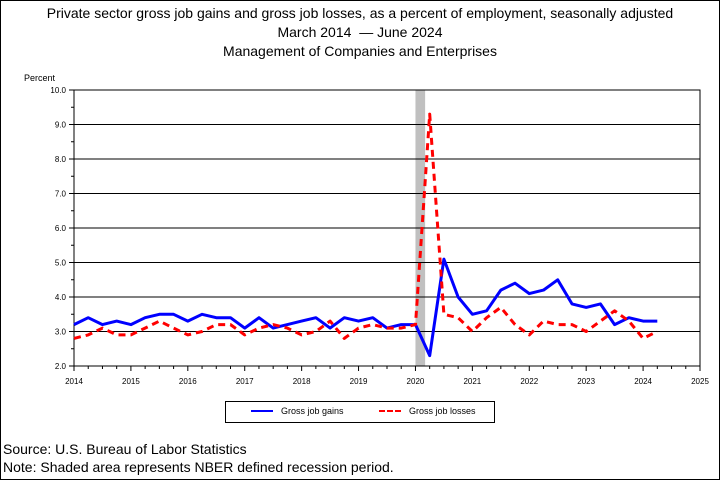  What do you see at coordinates (302, 381) in the screenshot?
I see `x-tick-label: 2018` at bounding box center [302, 381].